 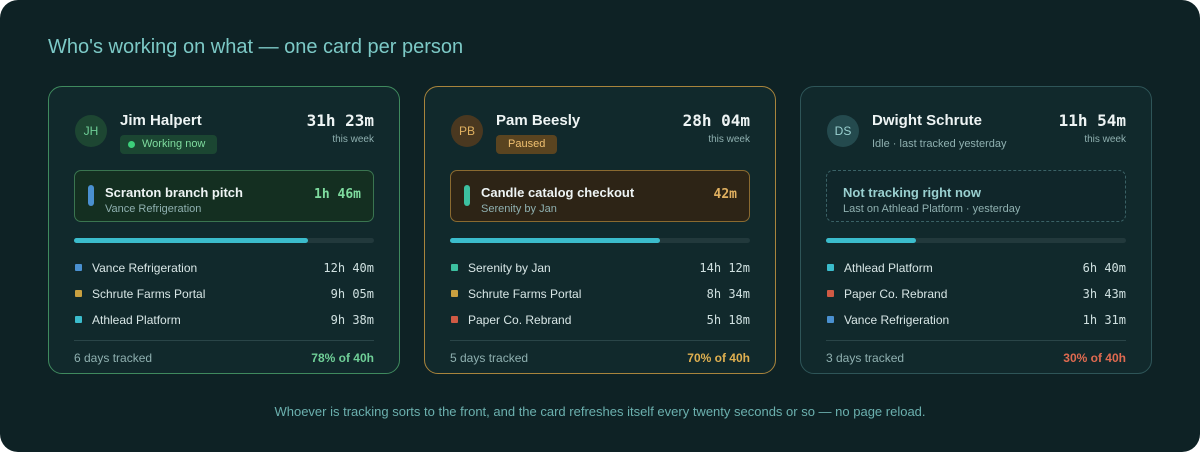 What do you see at coordinates (169, 144) in the screenshot?
I see `status-badge: Working now` at bounding box center [169, 144].